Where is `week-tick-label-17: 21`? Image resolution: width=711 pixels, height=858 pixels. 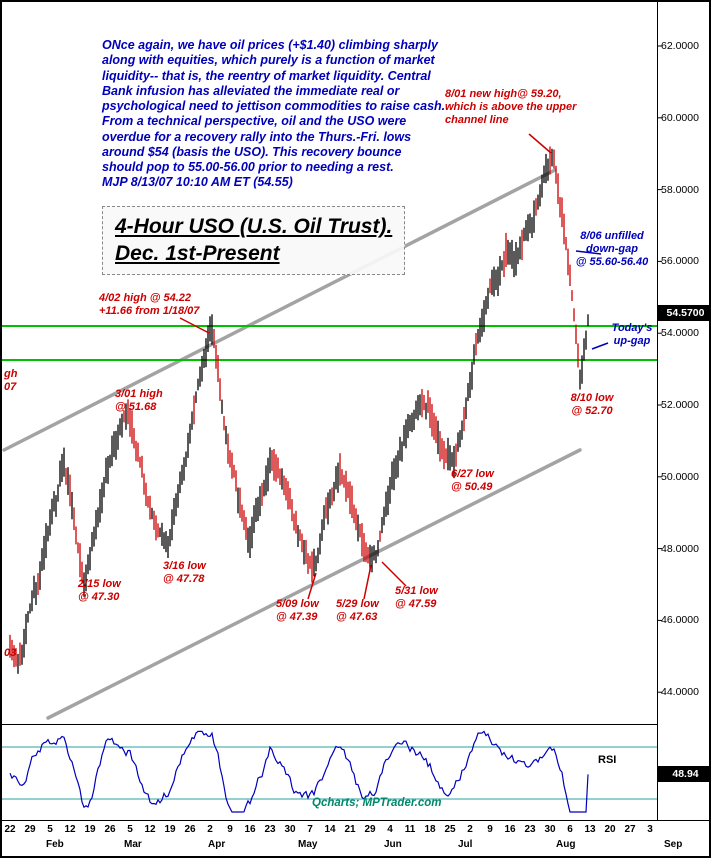
week-tick-label-17: 21 is located at coordinates (350, 829).